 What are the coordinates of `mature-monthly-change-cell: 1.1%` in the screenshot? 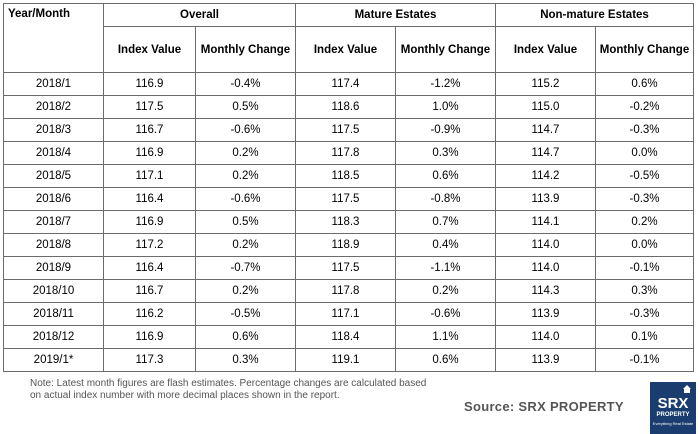 It's located at (445, 337).